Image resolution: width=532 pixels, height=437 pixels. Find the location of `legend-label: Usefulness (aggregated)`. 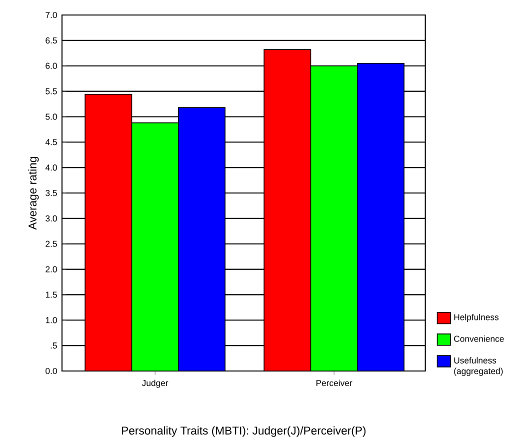

legend-label: Usefulness (aggregated) is located at coordinates (478, 366).